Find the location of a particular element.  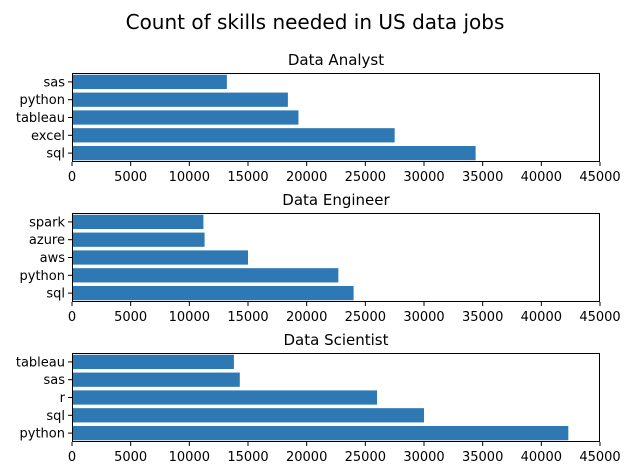

bar-r is located at coordinates (225, 397).